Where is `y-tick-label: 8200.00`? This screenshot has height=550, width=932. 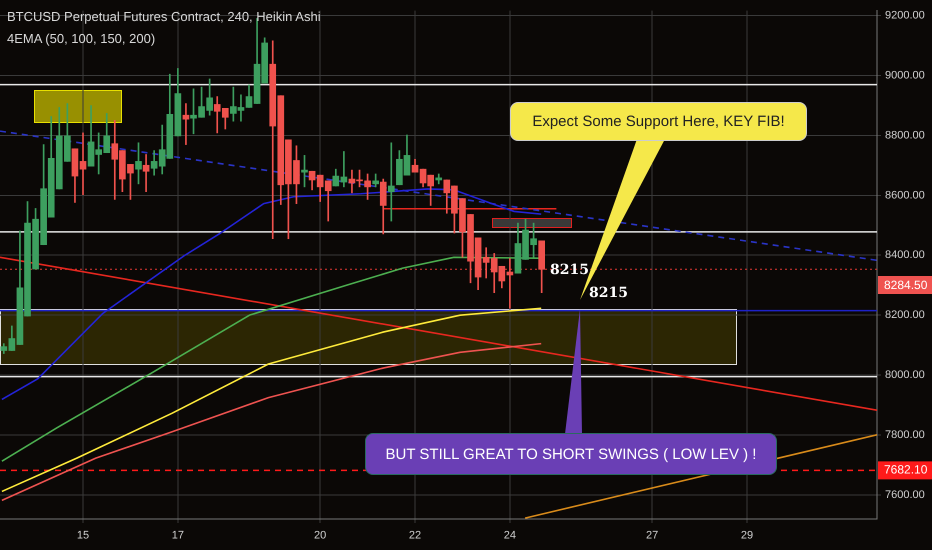 y-tick-label: 8200.00 is located at coordinates (905, 315).